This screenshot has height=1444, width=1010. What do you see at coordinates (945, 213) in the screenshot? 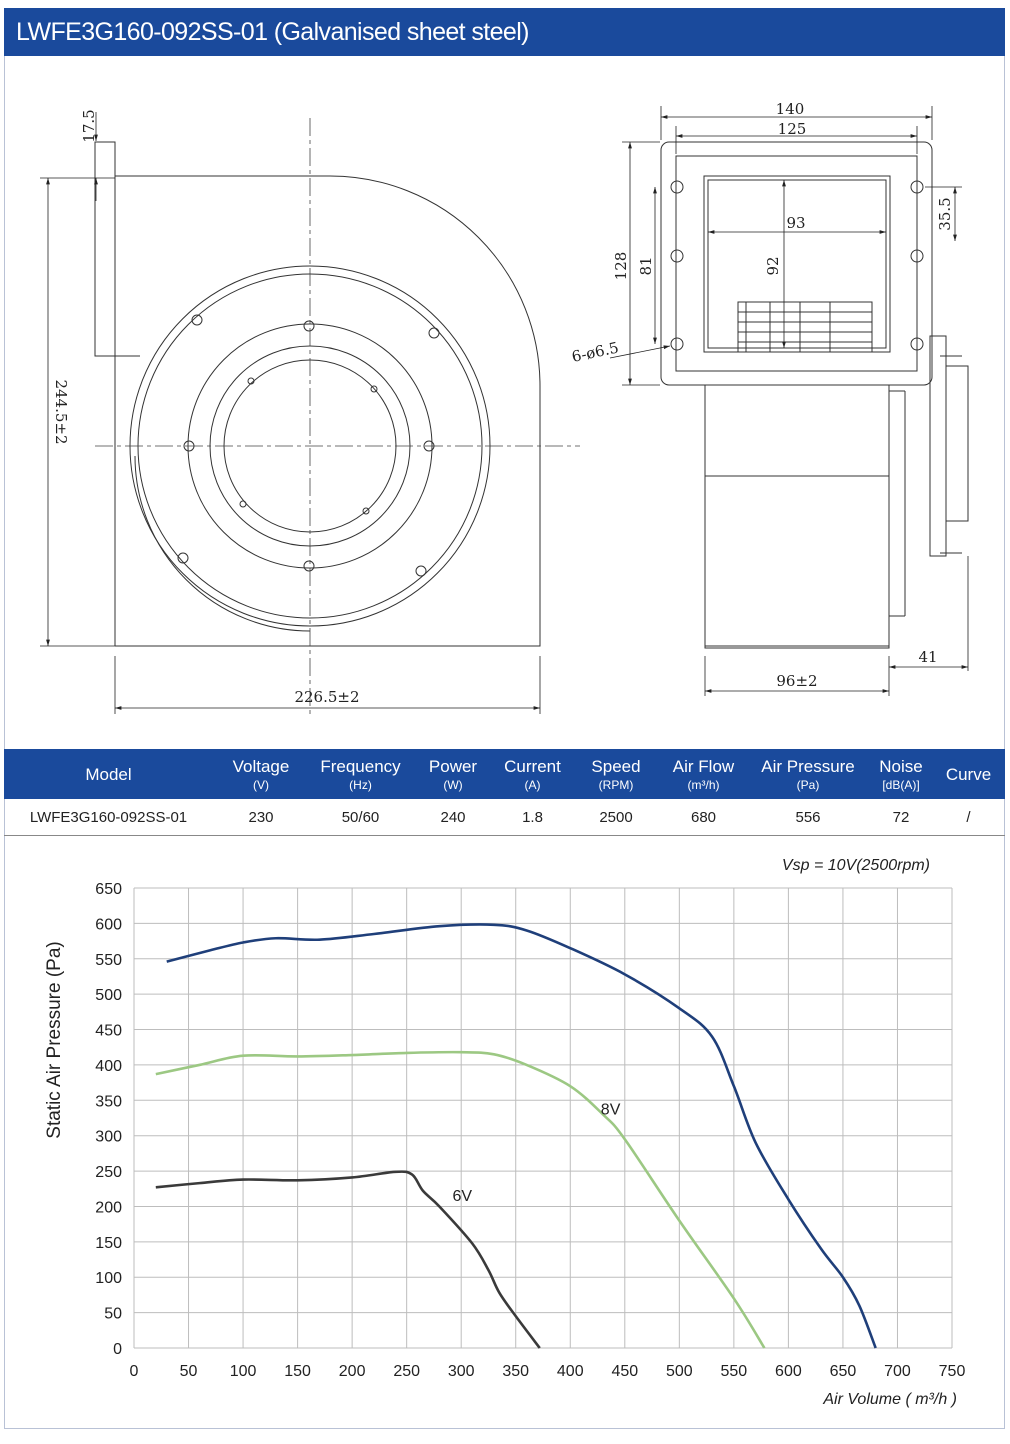
I see `dim-hole-offset: 35.5` at bounding box center [945, 213].